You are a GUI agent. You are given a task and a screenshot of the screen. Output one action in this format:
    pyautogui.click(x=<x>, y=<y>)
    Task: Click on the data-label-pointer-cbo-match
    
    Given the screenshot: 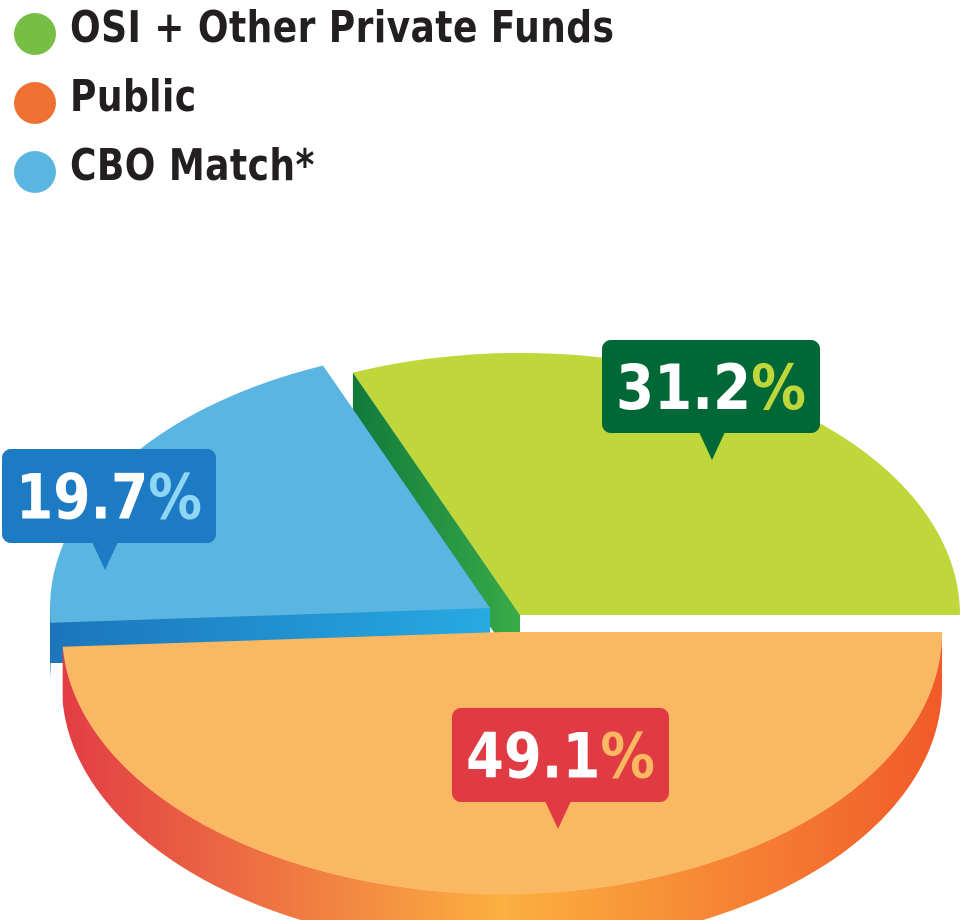 What is the action you would take?
    pyautogui.click(x=105, y=556)
    